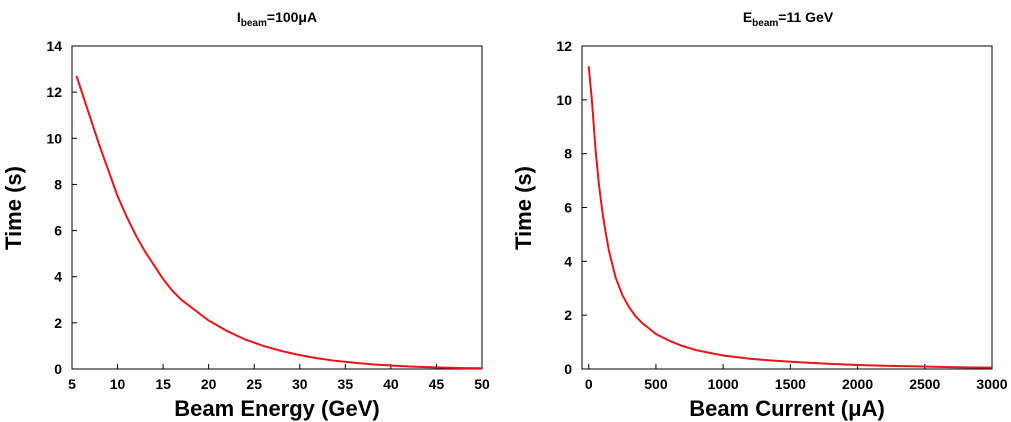  What do you see at coordinates (482, 384) in the screenshot?
I see `x-tick-label: 50` at bounding box center [482, 384].